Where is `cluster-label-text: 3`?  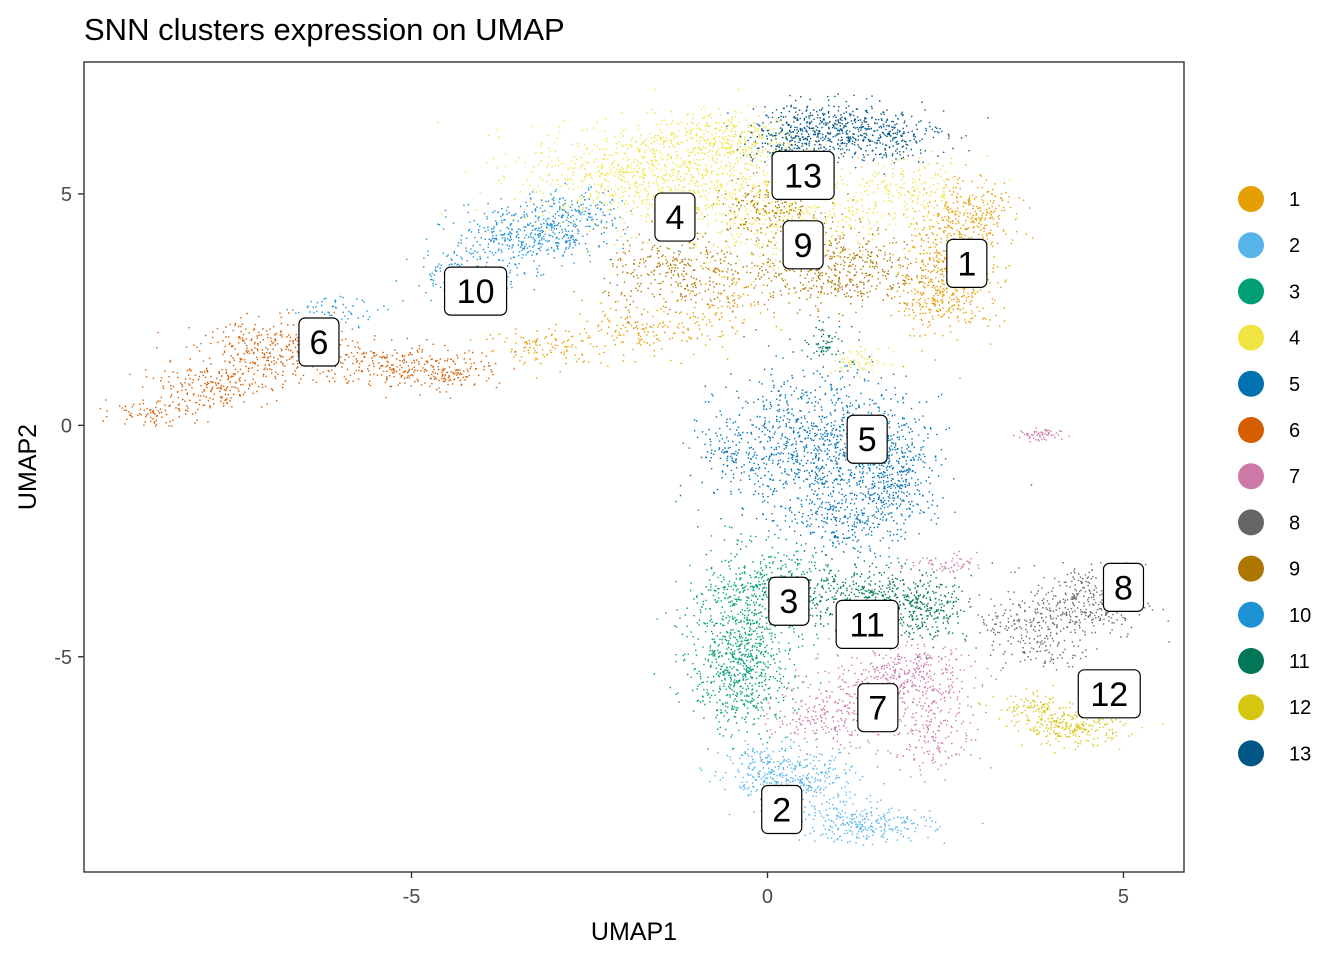 cluster-label-text: 3 is located at coordinates (788, 602).